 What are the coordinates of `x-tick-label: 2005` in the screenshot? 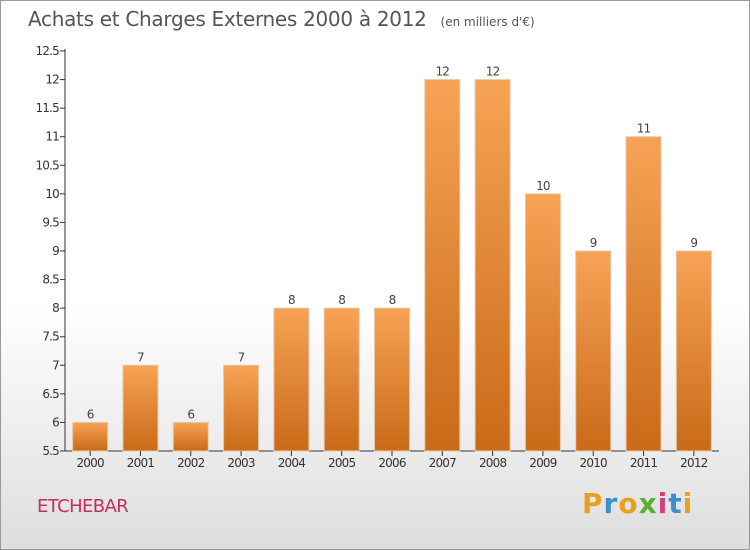 It's located at (342, 463).